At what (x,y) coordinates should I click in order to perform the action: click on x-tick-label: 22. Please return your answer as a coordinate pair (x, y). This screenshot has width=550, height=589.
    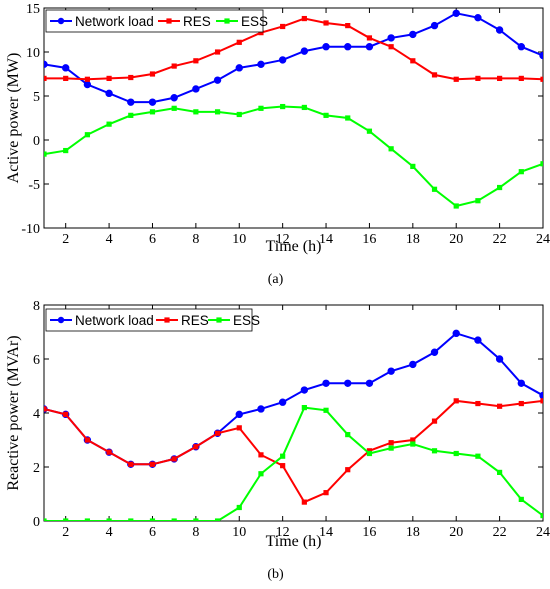
    Looking at the image, I should click on (500, 239).